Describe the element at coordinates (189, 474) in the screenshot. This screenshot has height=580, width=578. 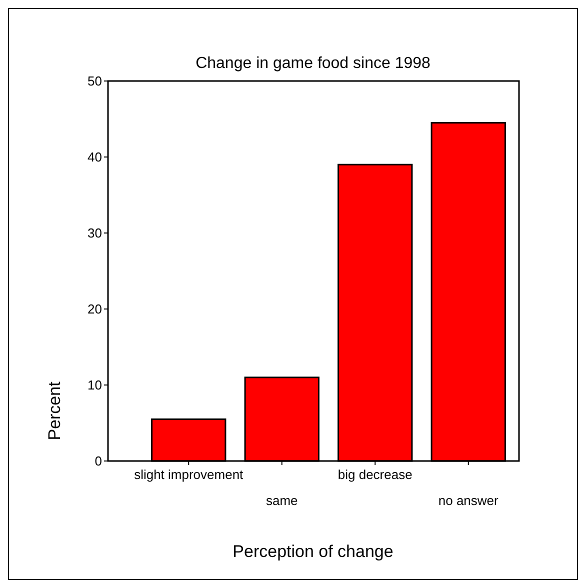
I see `x-tick-label: slight improvement` at that location.